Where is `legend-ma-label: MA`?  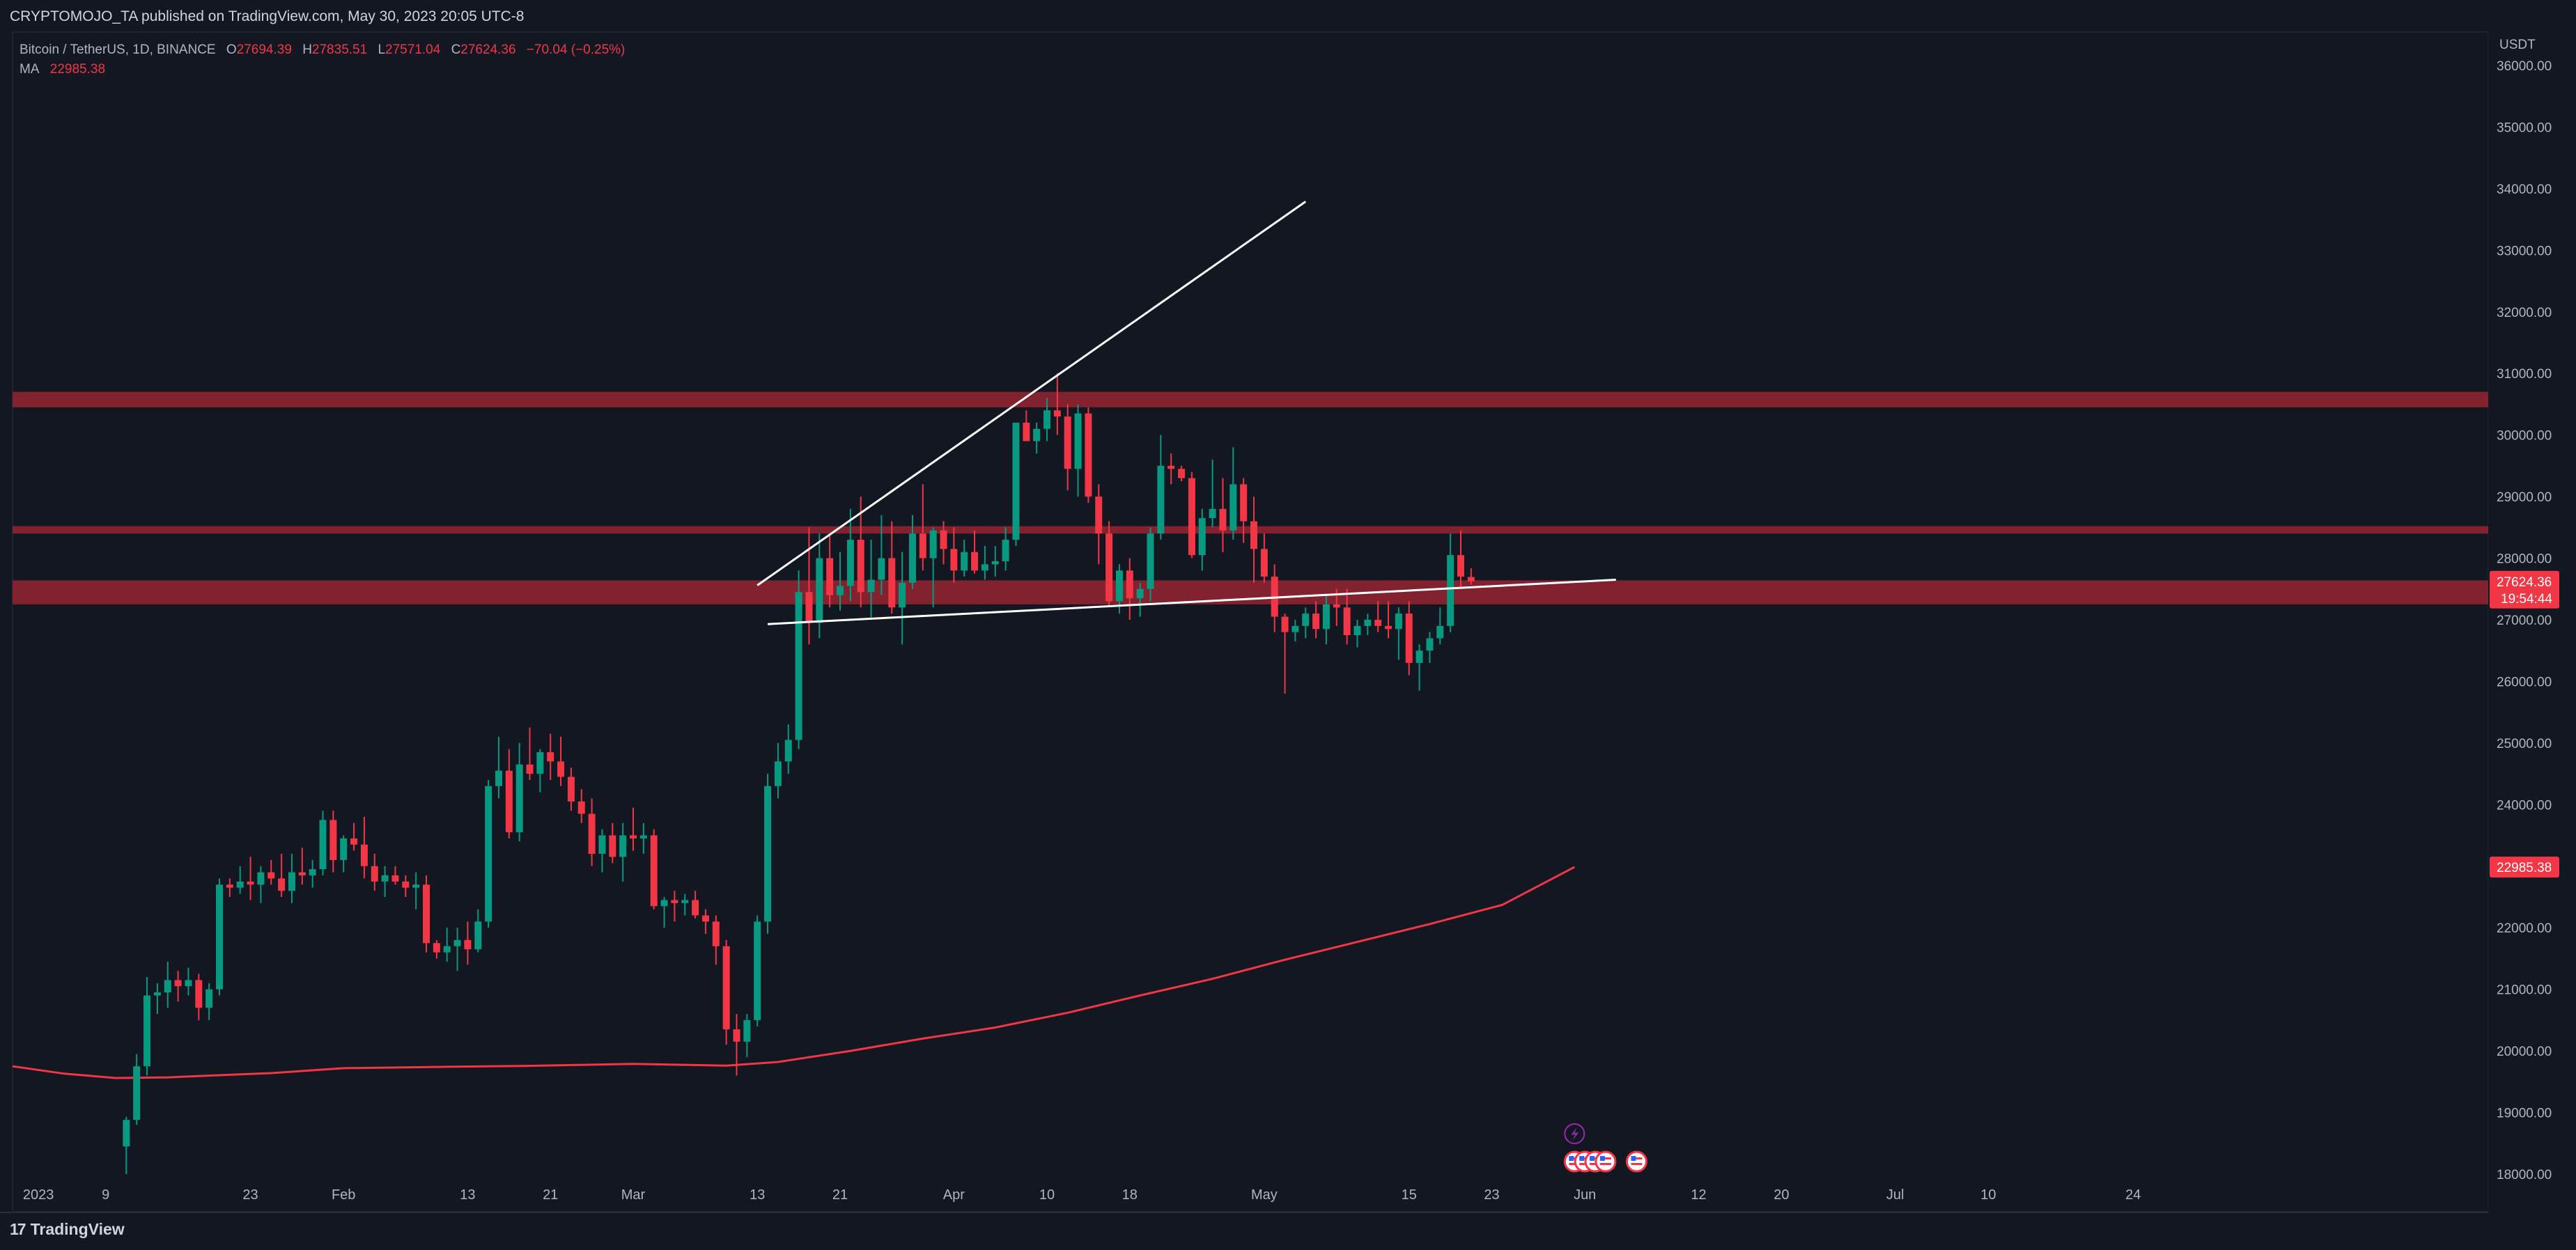
legend-ma-label: MA is located at coordinates (30, 69).